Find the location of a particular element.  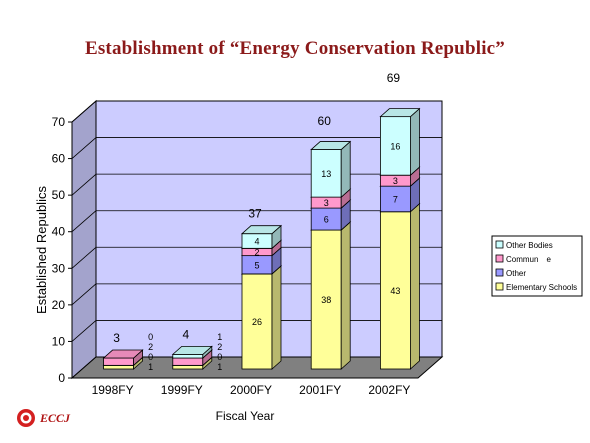

y-axis-title: Established Republics is located at coordinates (41, 250).